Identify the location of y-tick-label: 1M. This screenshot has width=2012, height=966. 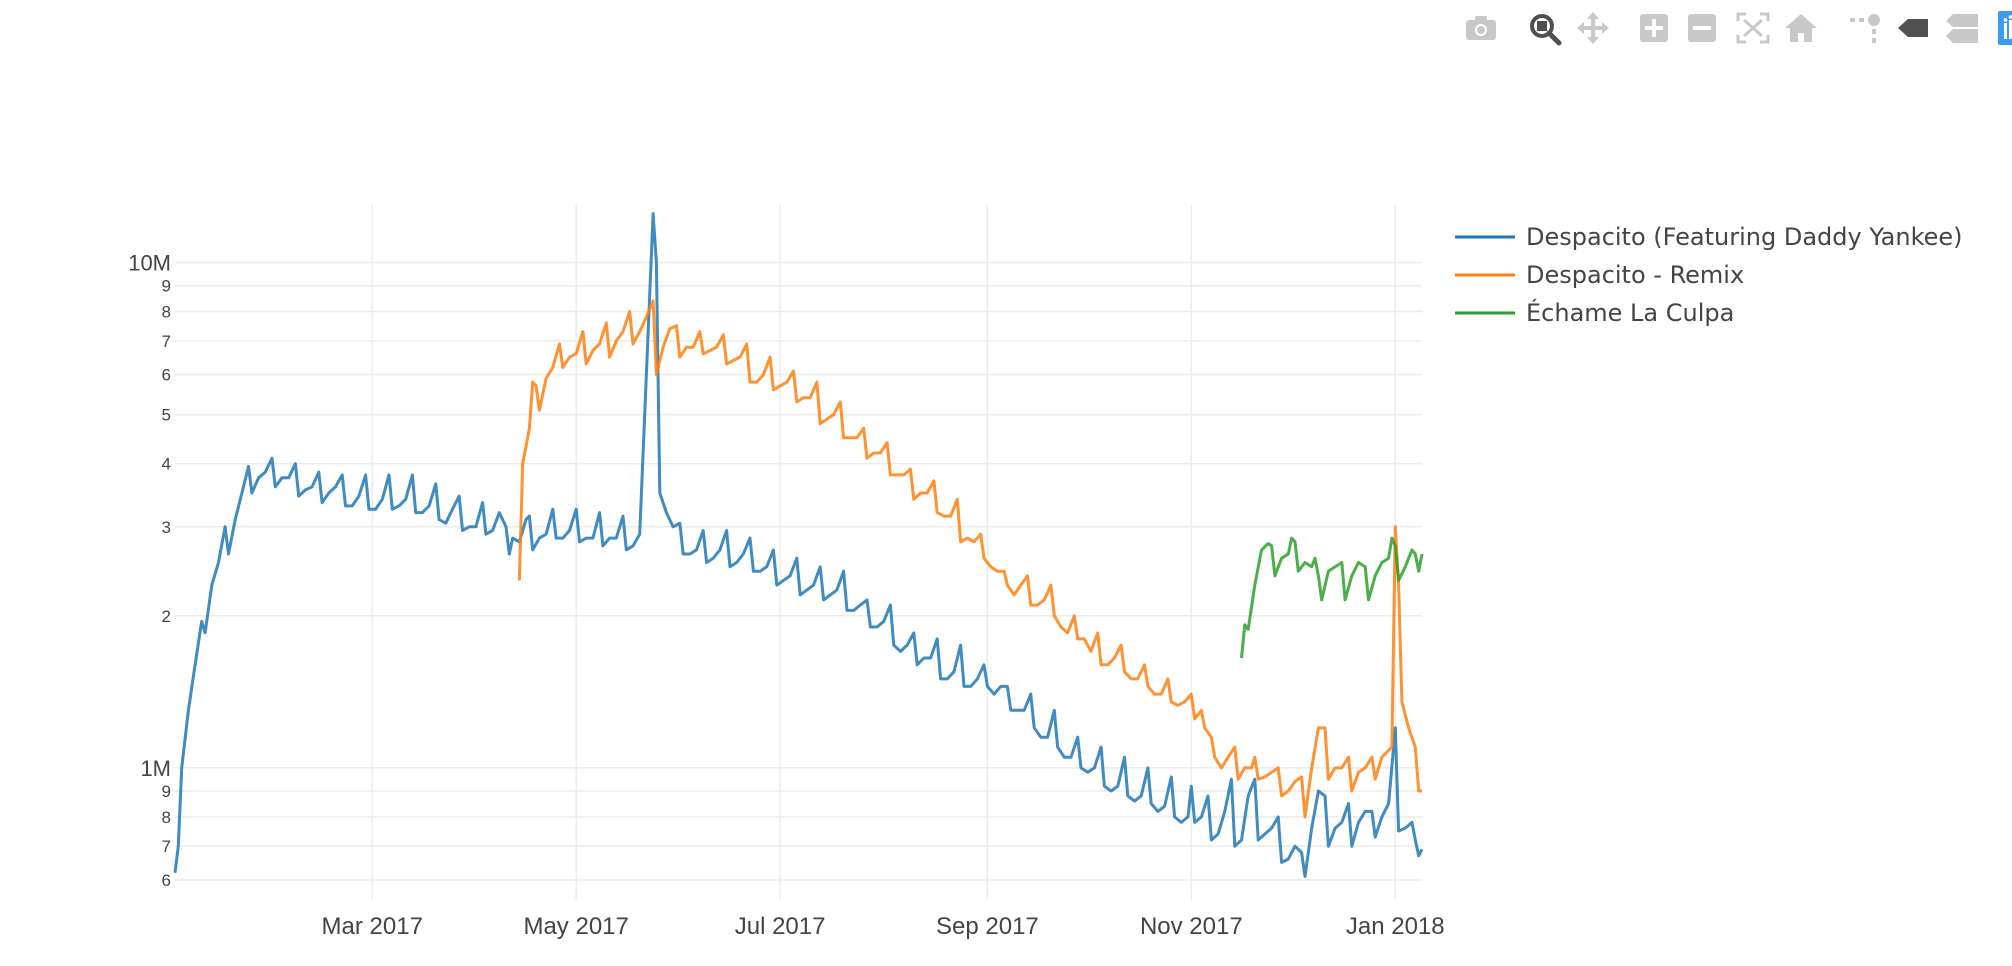
(155, 768).